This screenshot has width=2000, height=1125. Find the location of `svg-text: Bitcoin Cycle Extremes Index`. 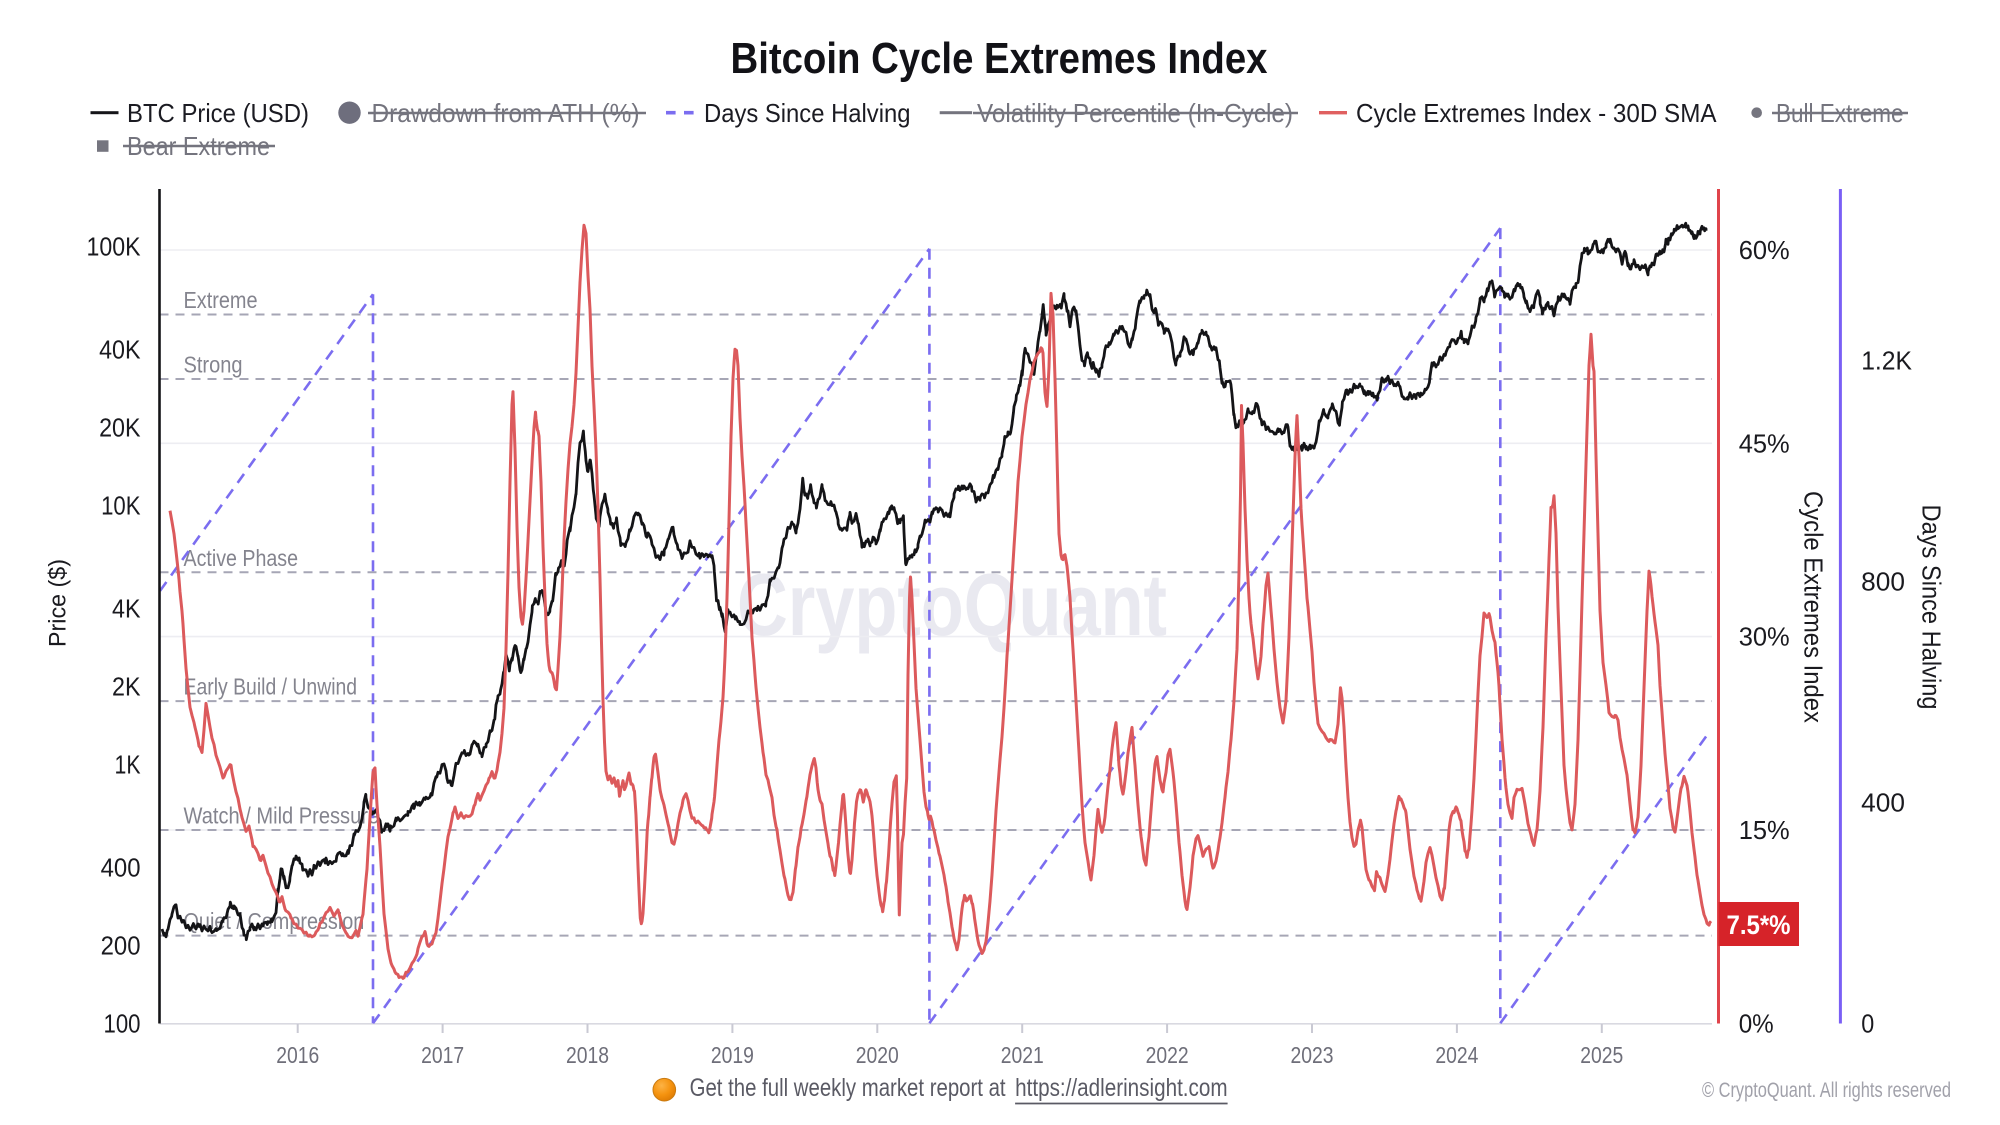

svg-text: Bitcoin Cycle Extremes Index is located at coordinates (999, 58).